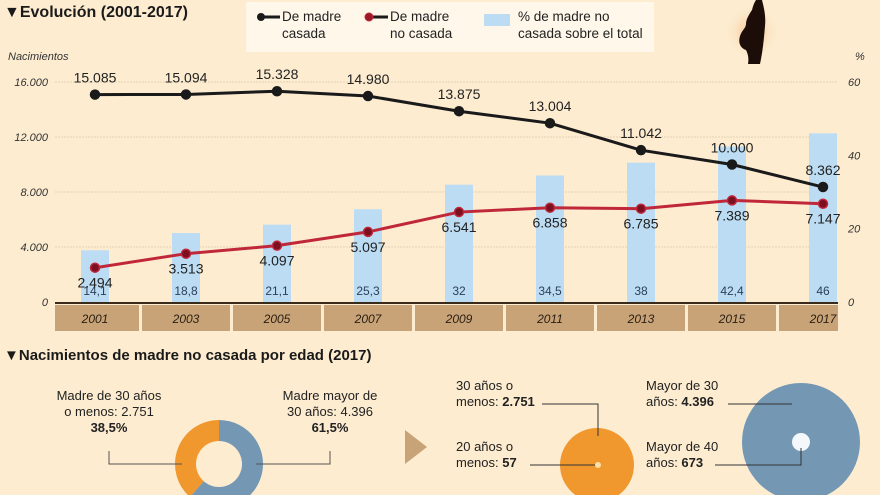 The width and height of the screenshot is (880, 495). I want to click on unmarried-value-label: 5.097, so click(367, 247).